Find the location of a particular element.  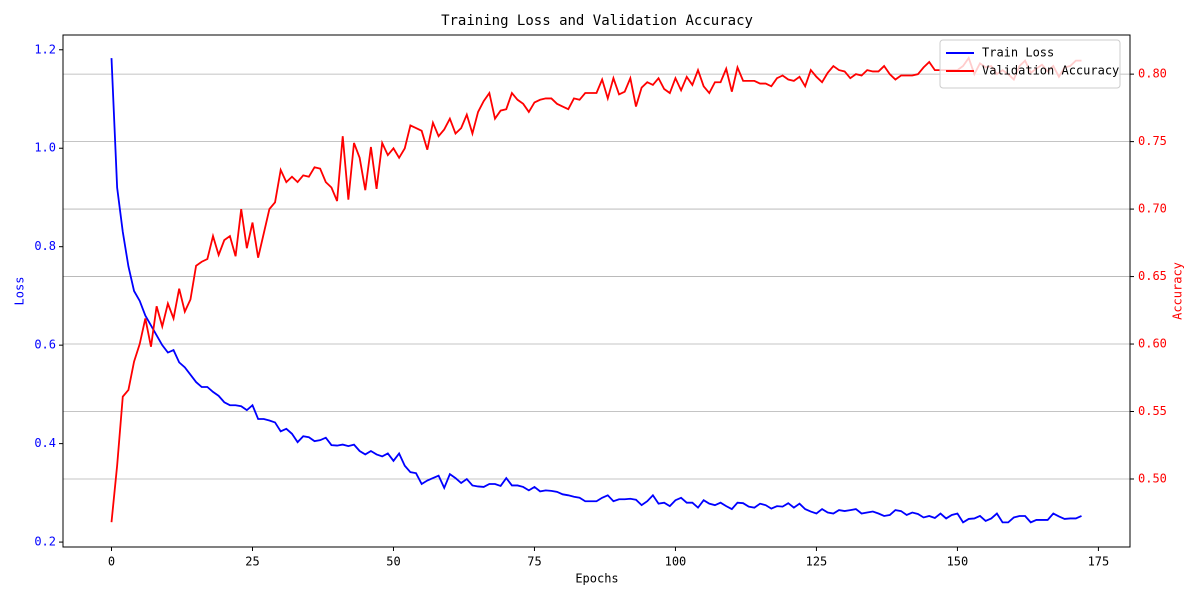

legend-label: Train Loss is located at coordinates (1018, 53).